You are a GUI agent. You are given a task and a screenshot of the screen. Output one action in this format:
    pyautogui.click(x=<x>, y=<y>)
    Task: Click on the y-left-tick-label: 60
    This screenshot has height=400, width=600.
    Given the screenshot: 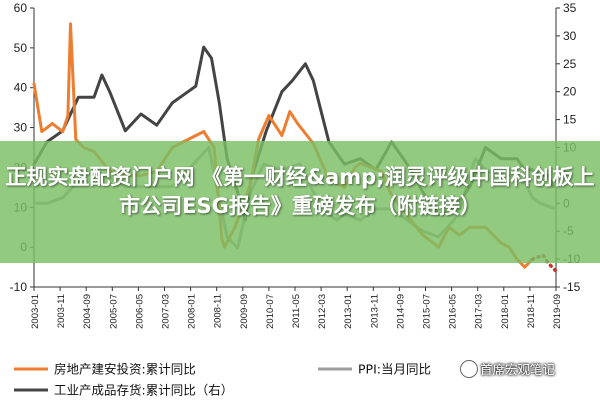 What is the action you would take?
    pyautogui.click(x=21, y=8)
    